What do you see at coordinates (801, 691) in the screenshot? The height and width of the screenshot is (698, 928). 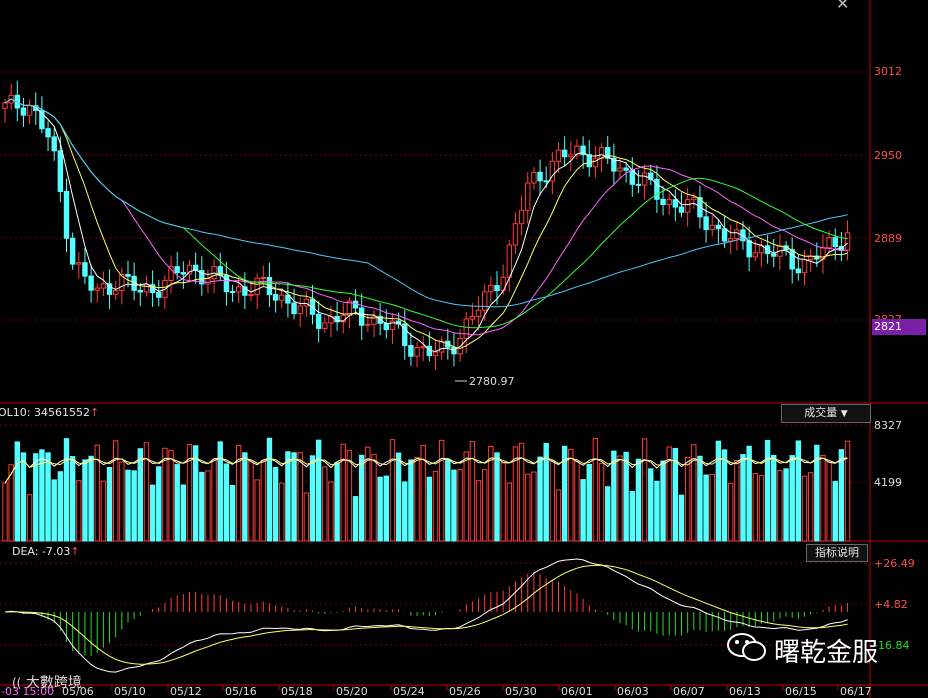 I see `date-tick: 06/15` at bounding box center [801, 691].